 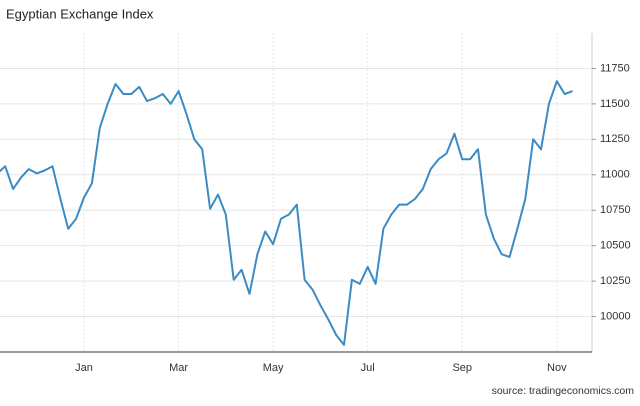 I want to click on y-tick-label: 11500, so click(x=615, y=104).